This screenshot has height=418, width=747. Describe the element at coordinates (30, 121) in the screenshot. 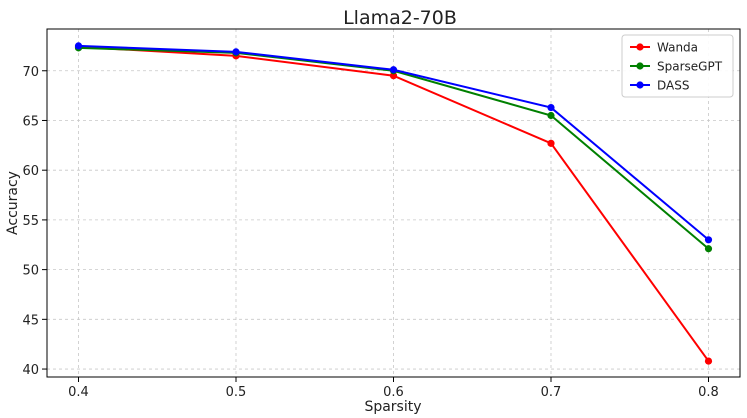

I see `y-tick-label: 65` at that location.